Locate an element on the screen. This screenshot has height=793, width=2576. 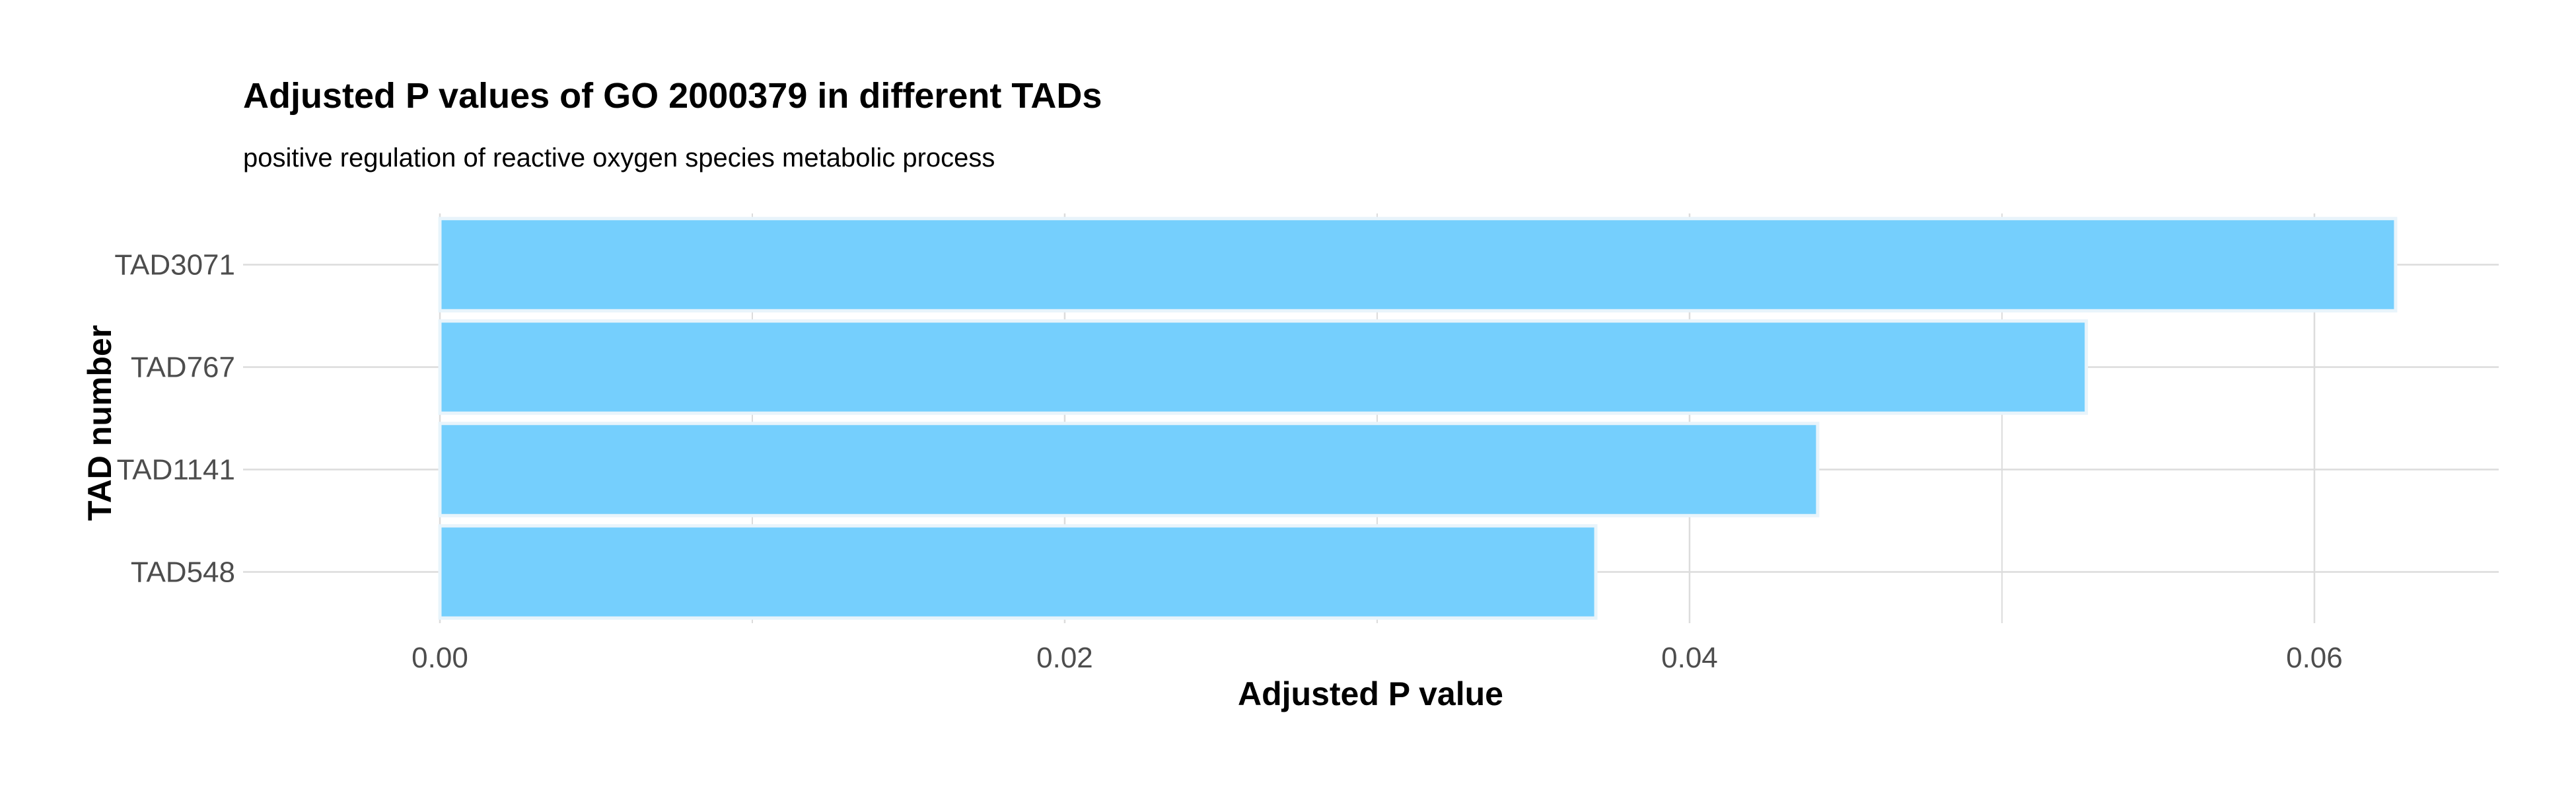
y-tick-label: TAD1141 is located at coordinates (176, 470).